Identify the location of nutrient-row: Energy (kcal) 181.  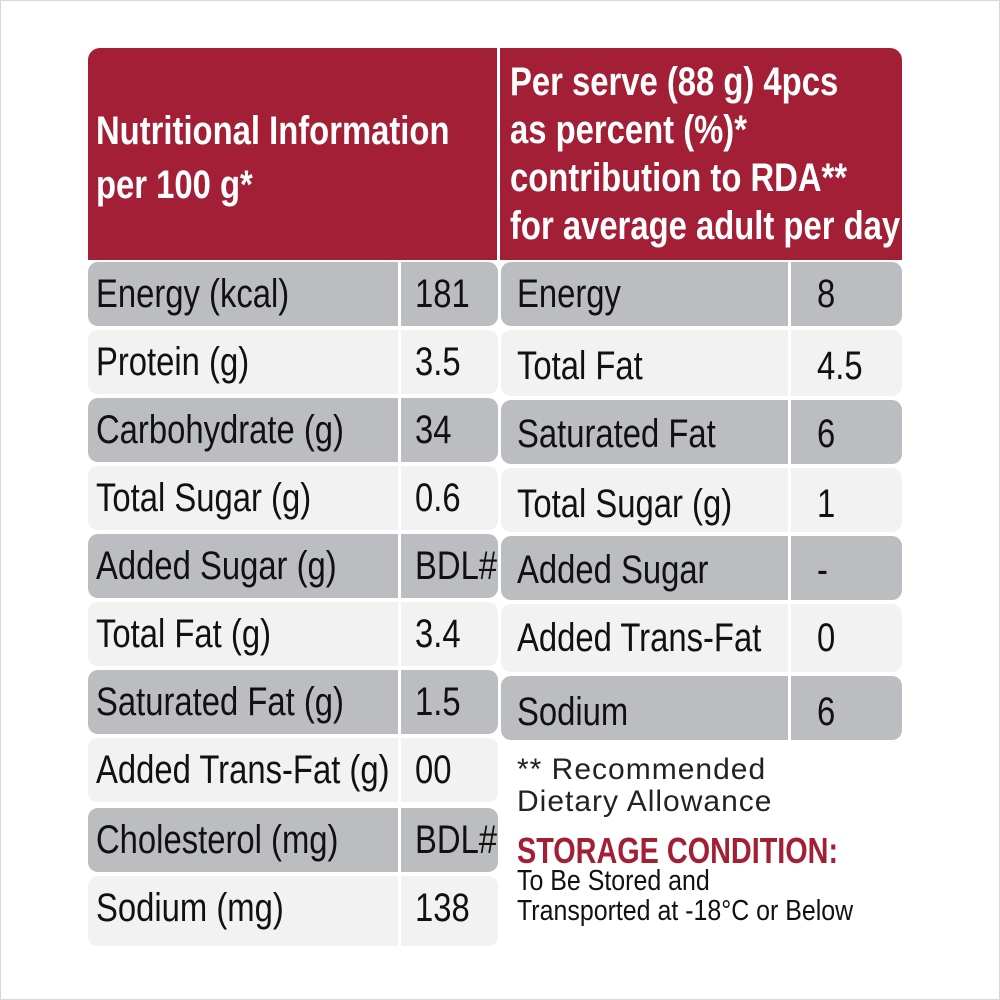
(293, 294).